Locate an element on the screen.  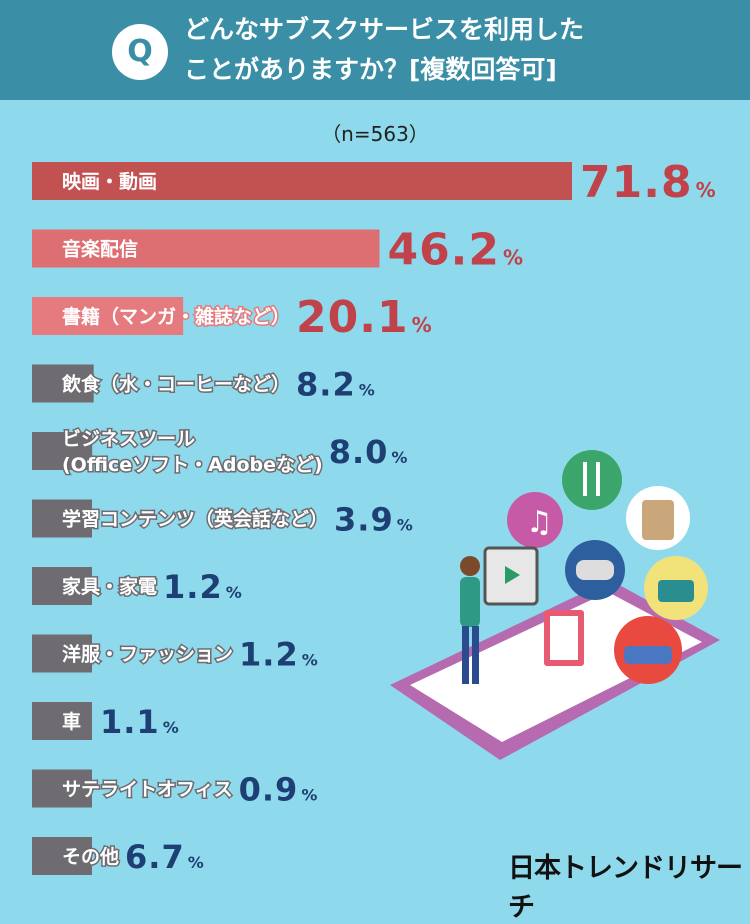
value-label: 8.0 is located at coordinates (359, 452).